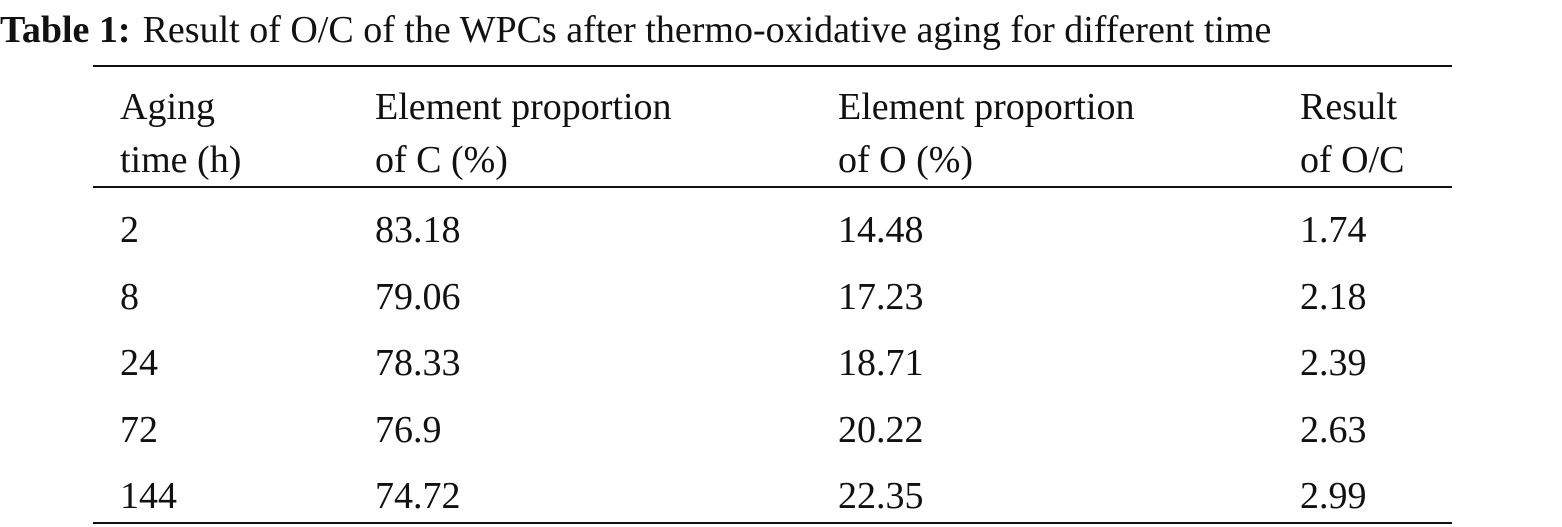  What do you see at coordinates (772, 523) in the screenshot?
I see `bottom-rule` at bounding box center [772, 523].